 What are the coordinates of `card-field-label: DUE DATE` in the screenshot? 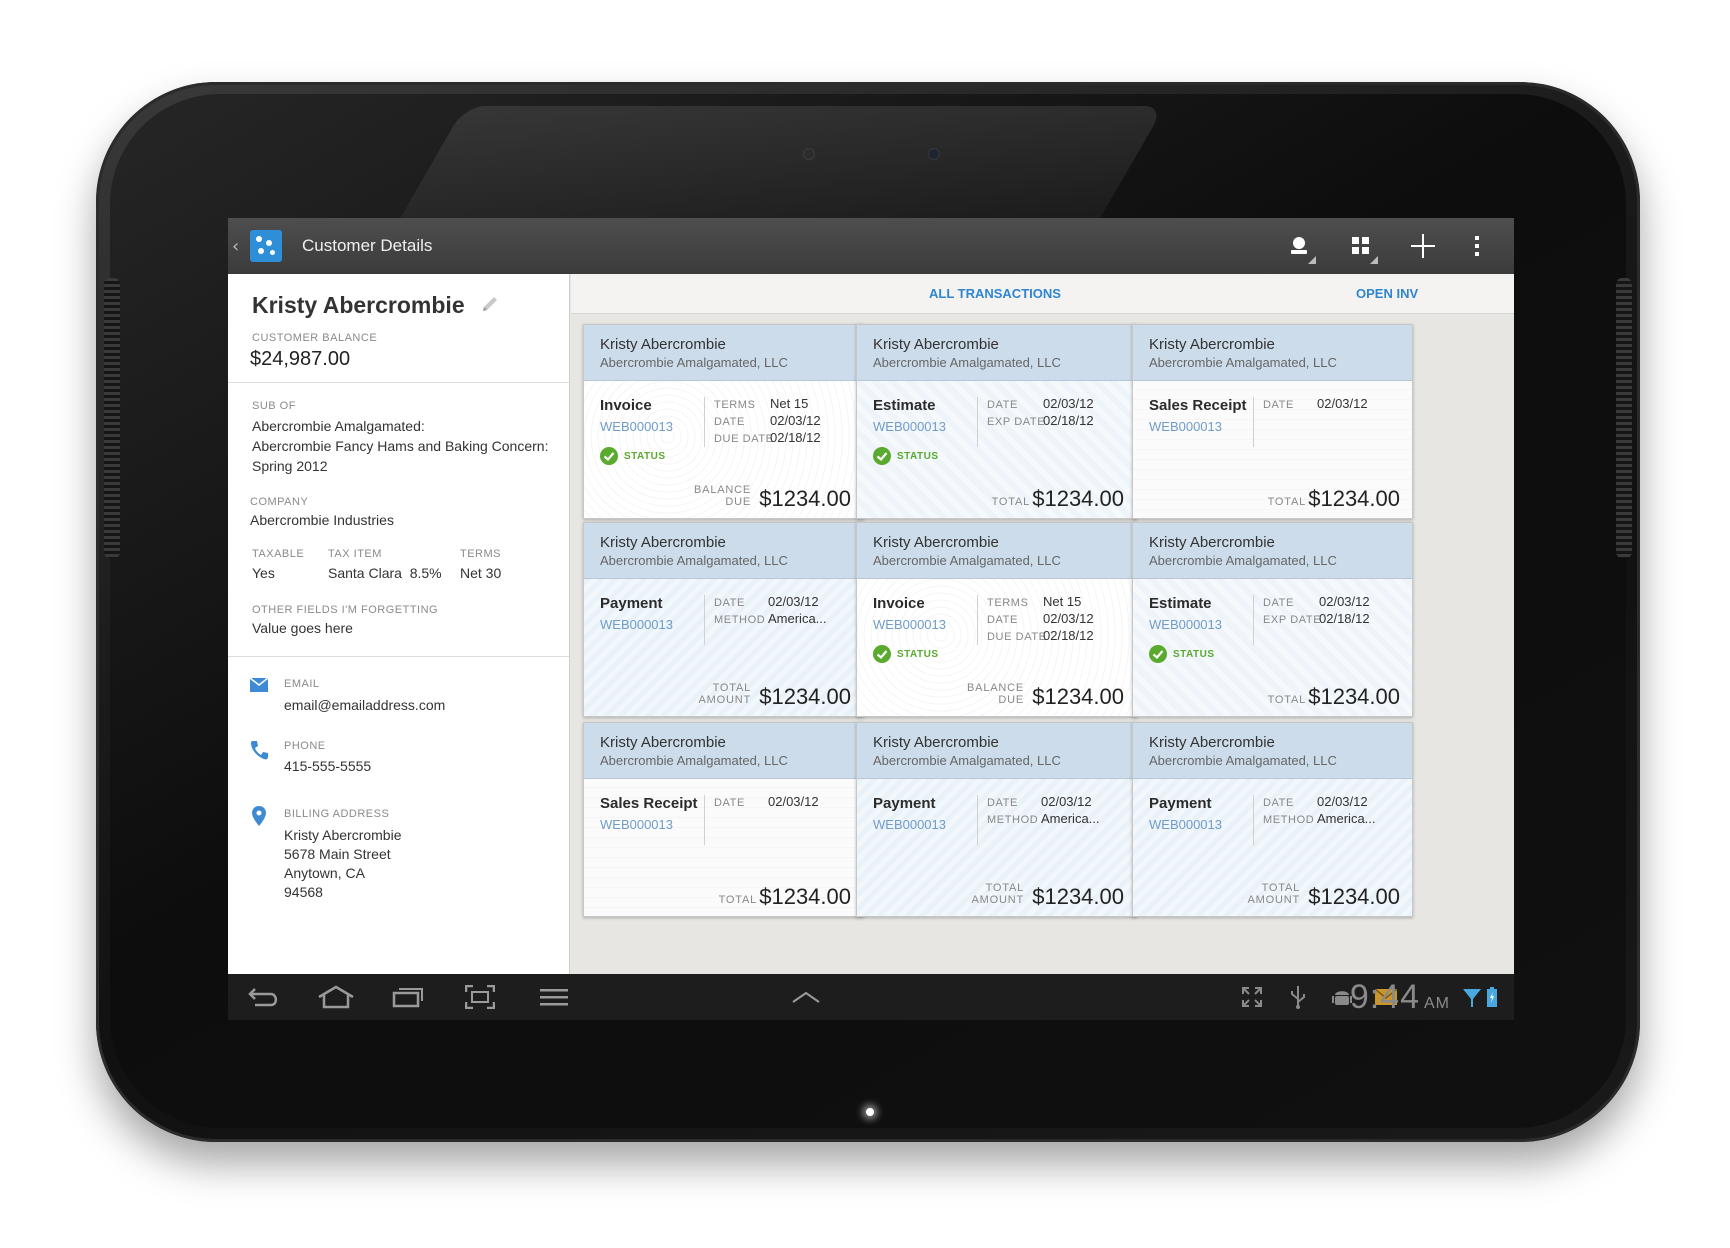 It's located at (1017, 637).